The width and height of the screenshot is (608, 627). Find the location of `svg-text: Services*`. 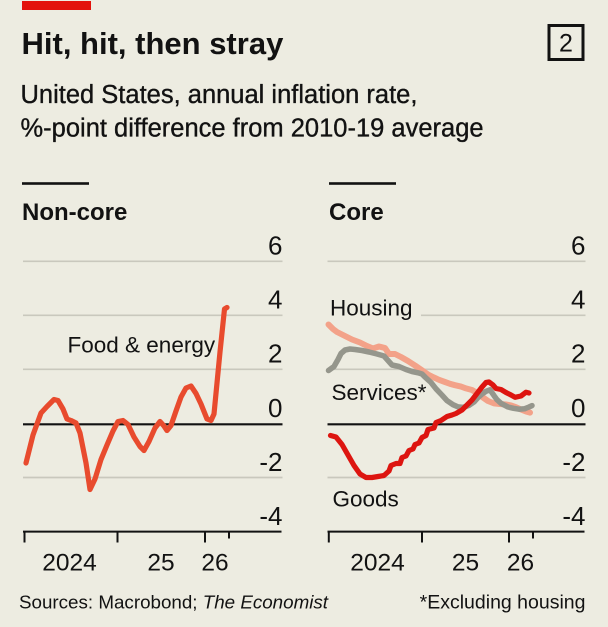

svg-text: Services* is located at coordinates (379, 392).